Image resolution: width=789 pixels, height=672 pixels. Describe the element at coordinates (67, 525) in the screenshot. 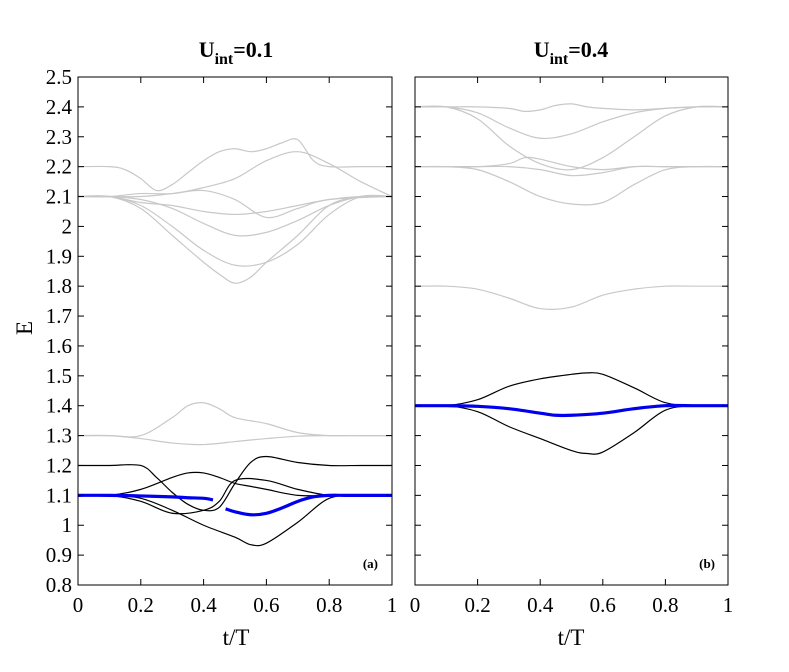

I see `panel-a-y-tick-label: 1` at that location.